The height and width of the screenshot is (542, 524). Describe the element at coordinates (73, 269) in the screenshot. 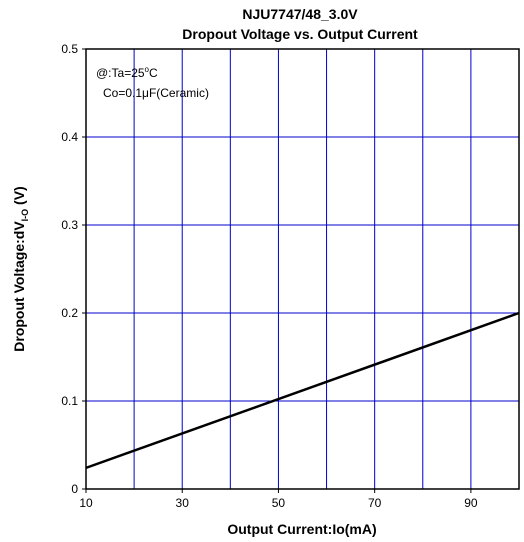

I see `y-tick-labels: 0 0.1 0.2 0.3 0.4 0.5` at that location.